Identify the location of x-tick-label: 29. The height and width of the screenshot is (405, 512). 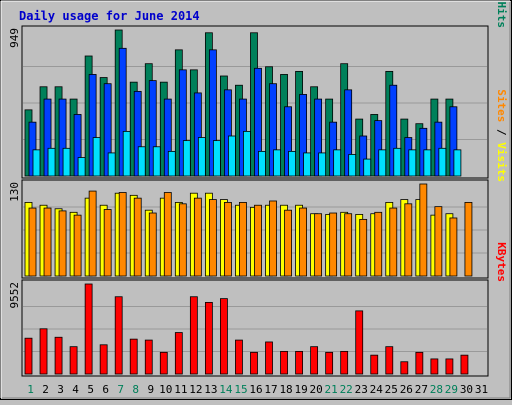
(451, 389).